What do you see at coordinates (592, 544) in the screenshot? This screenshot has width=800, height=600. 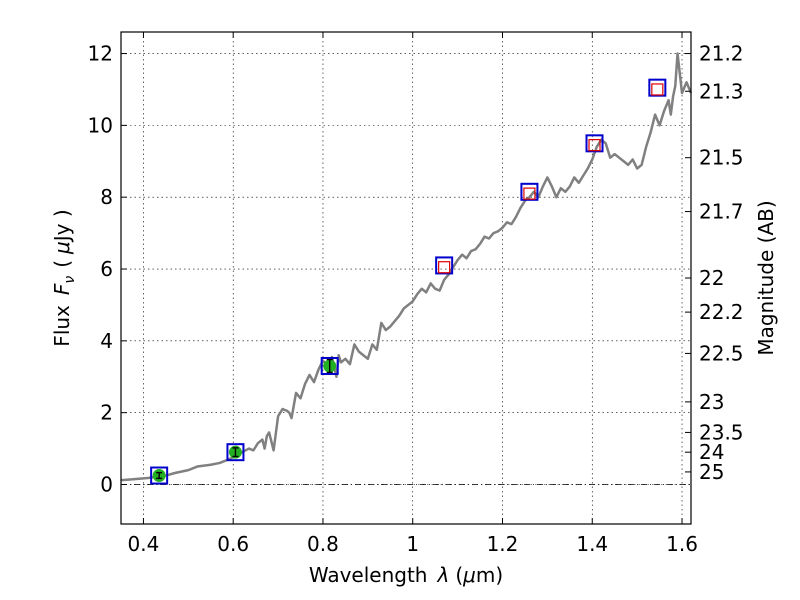 I see `x-tick-label: 1.4` at bounding box center [592, 544].